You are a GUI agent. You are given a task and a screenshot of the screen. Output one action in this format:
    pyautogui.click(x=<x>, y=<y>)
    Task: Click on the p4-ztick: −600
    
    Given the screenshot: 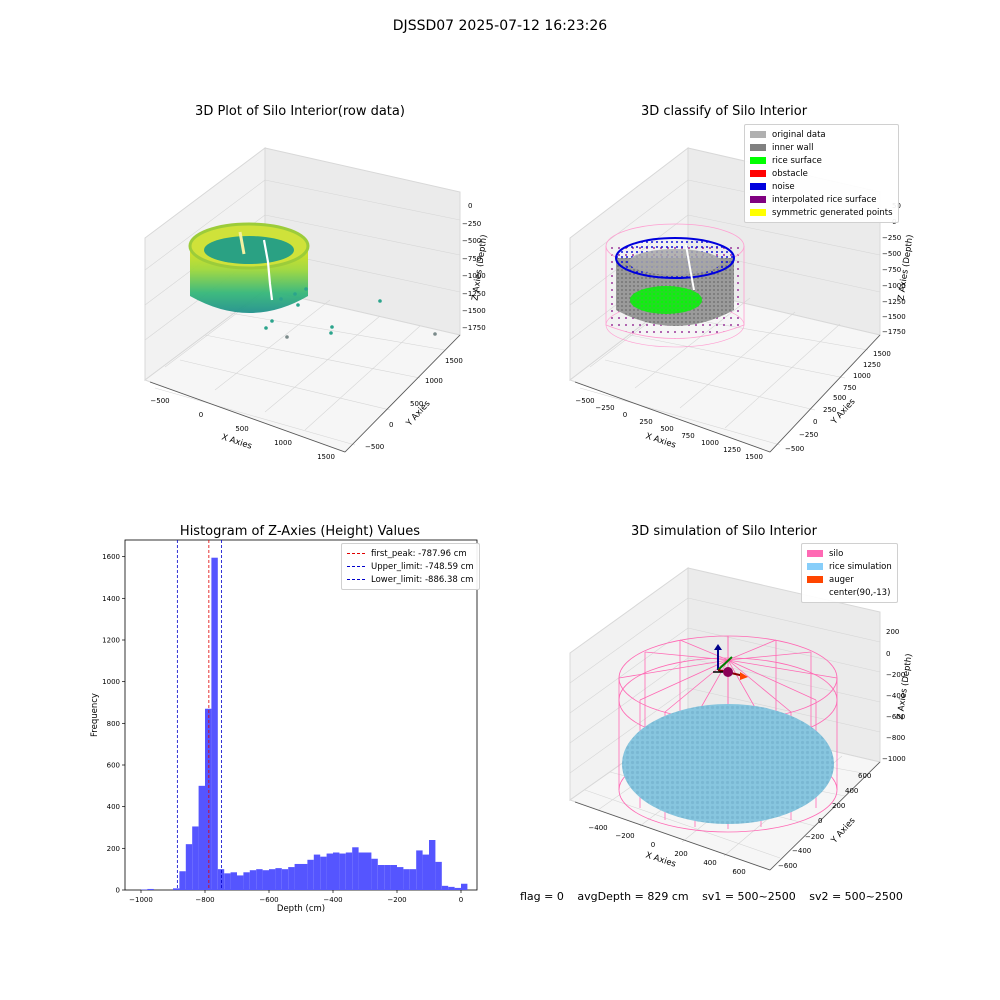 What is the action you would take?
    pyautogui.click(x=895, y=717)
    